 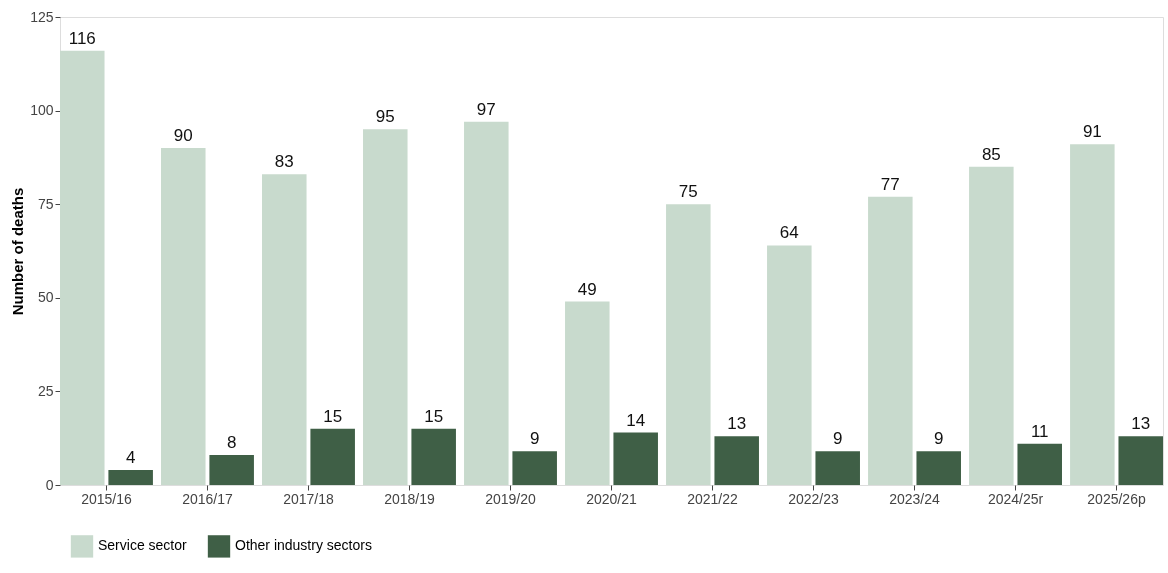 I want to click on data-label: 97, so click(x=486, y=109).